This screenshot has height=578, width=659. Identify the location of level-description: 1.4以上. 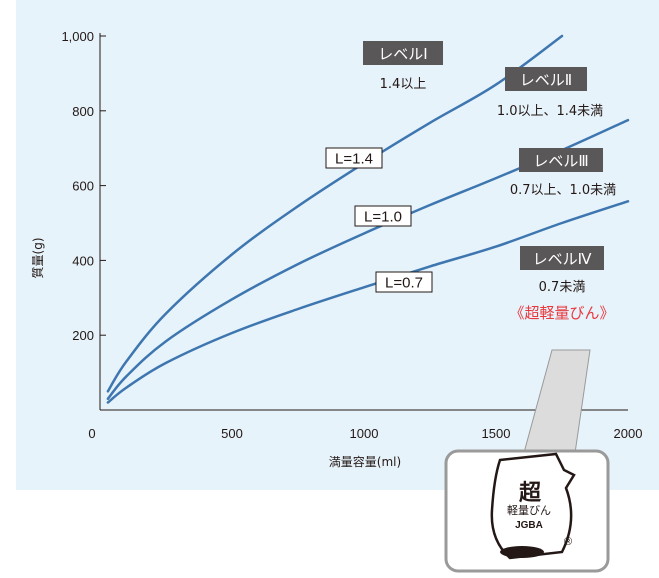
(403, 84).